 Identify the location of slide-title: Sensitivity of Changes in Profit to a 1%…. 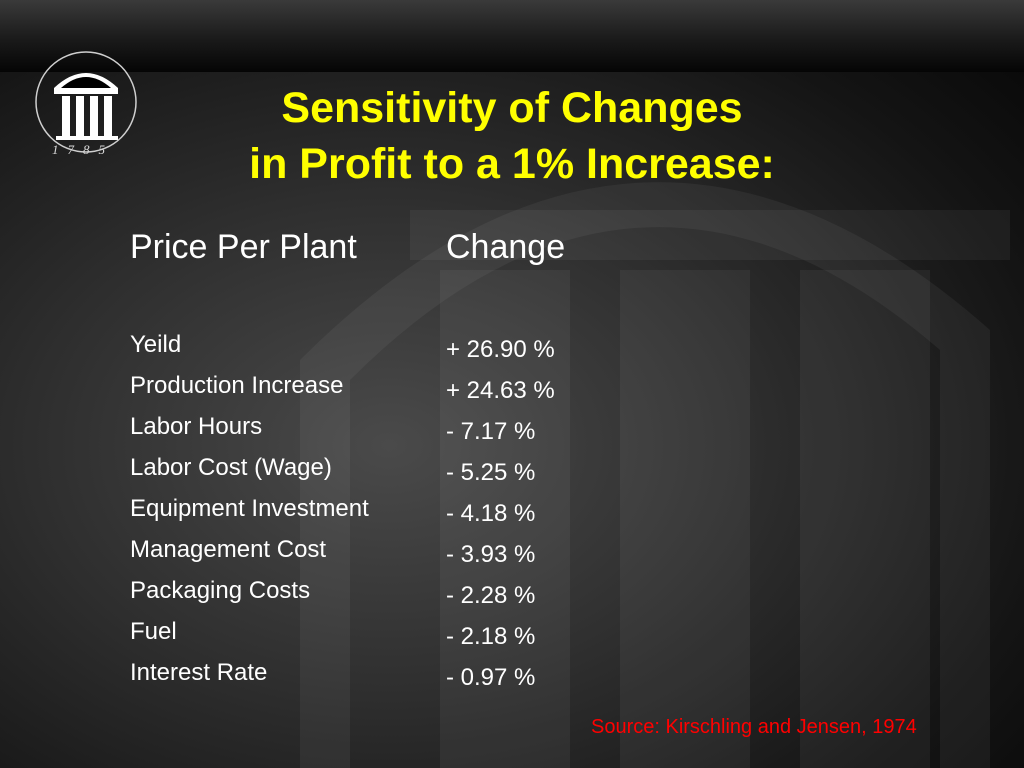
(512, 136).